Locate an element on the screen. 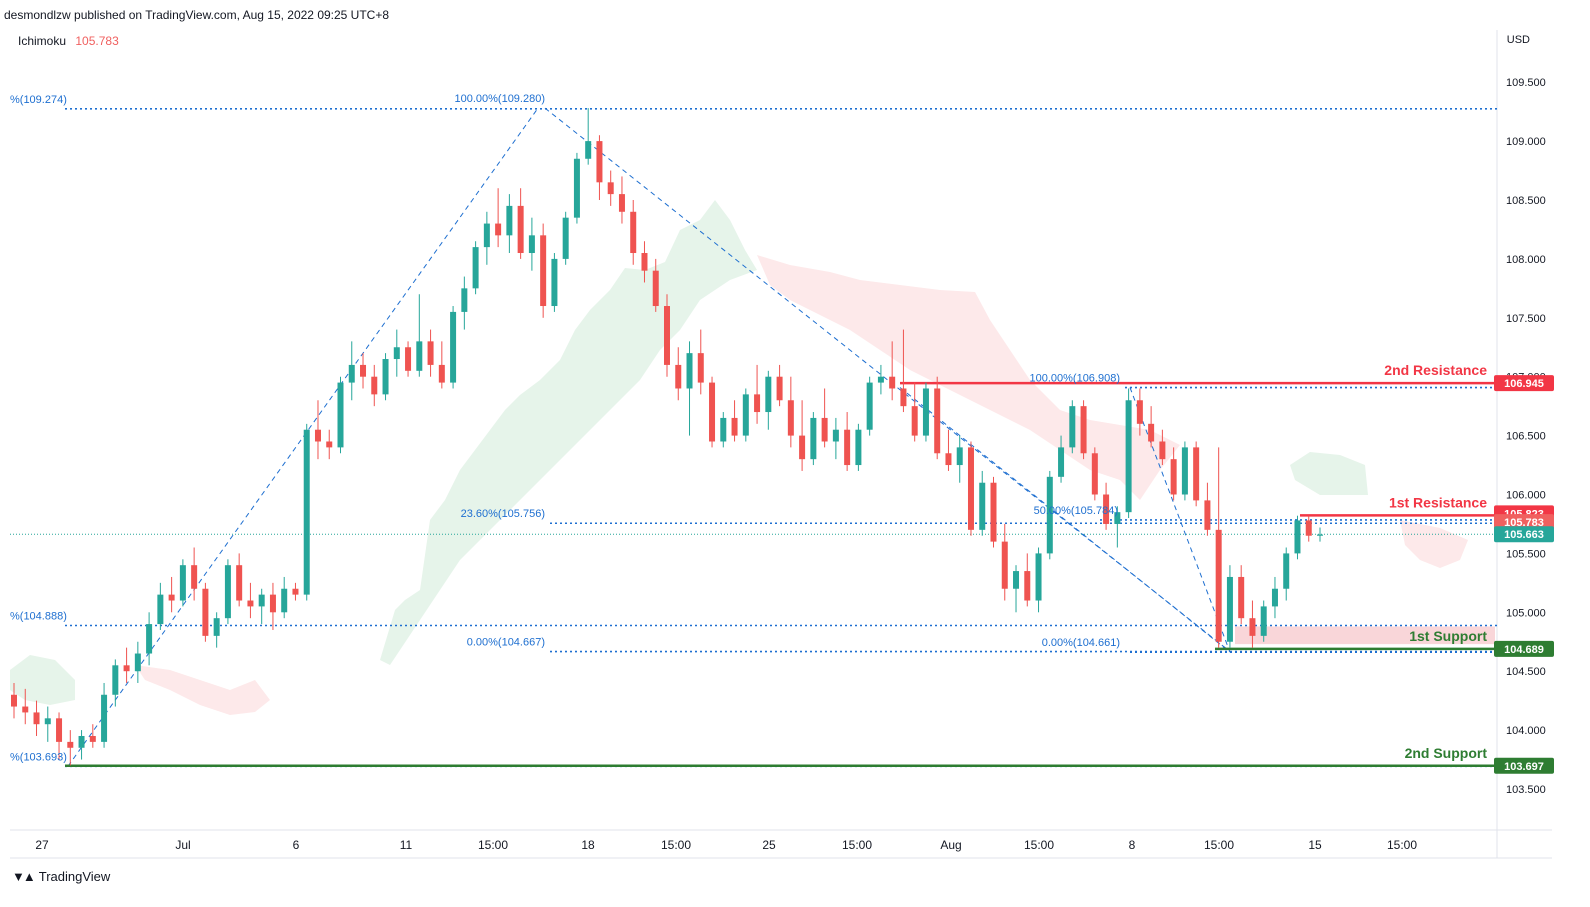 The image size is (1590, 907). tradingview-brand: ▼▲ TradingView is located at coordinates (61, 876).